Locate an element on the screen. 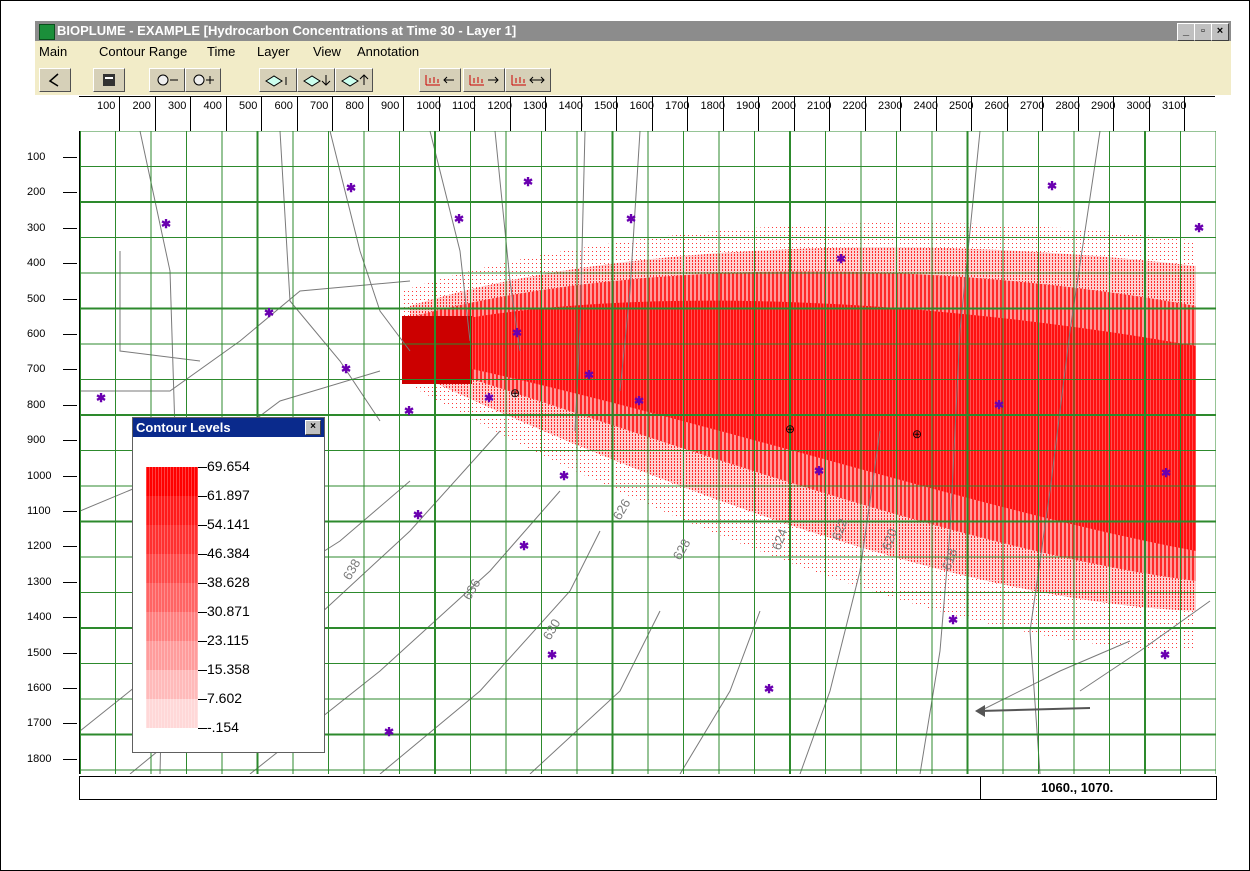 The height and width of the screenshot is (871, 1250). cursor-coordinates: 1060., 1070. is located at coordinates (1095, 788).